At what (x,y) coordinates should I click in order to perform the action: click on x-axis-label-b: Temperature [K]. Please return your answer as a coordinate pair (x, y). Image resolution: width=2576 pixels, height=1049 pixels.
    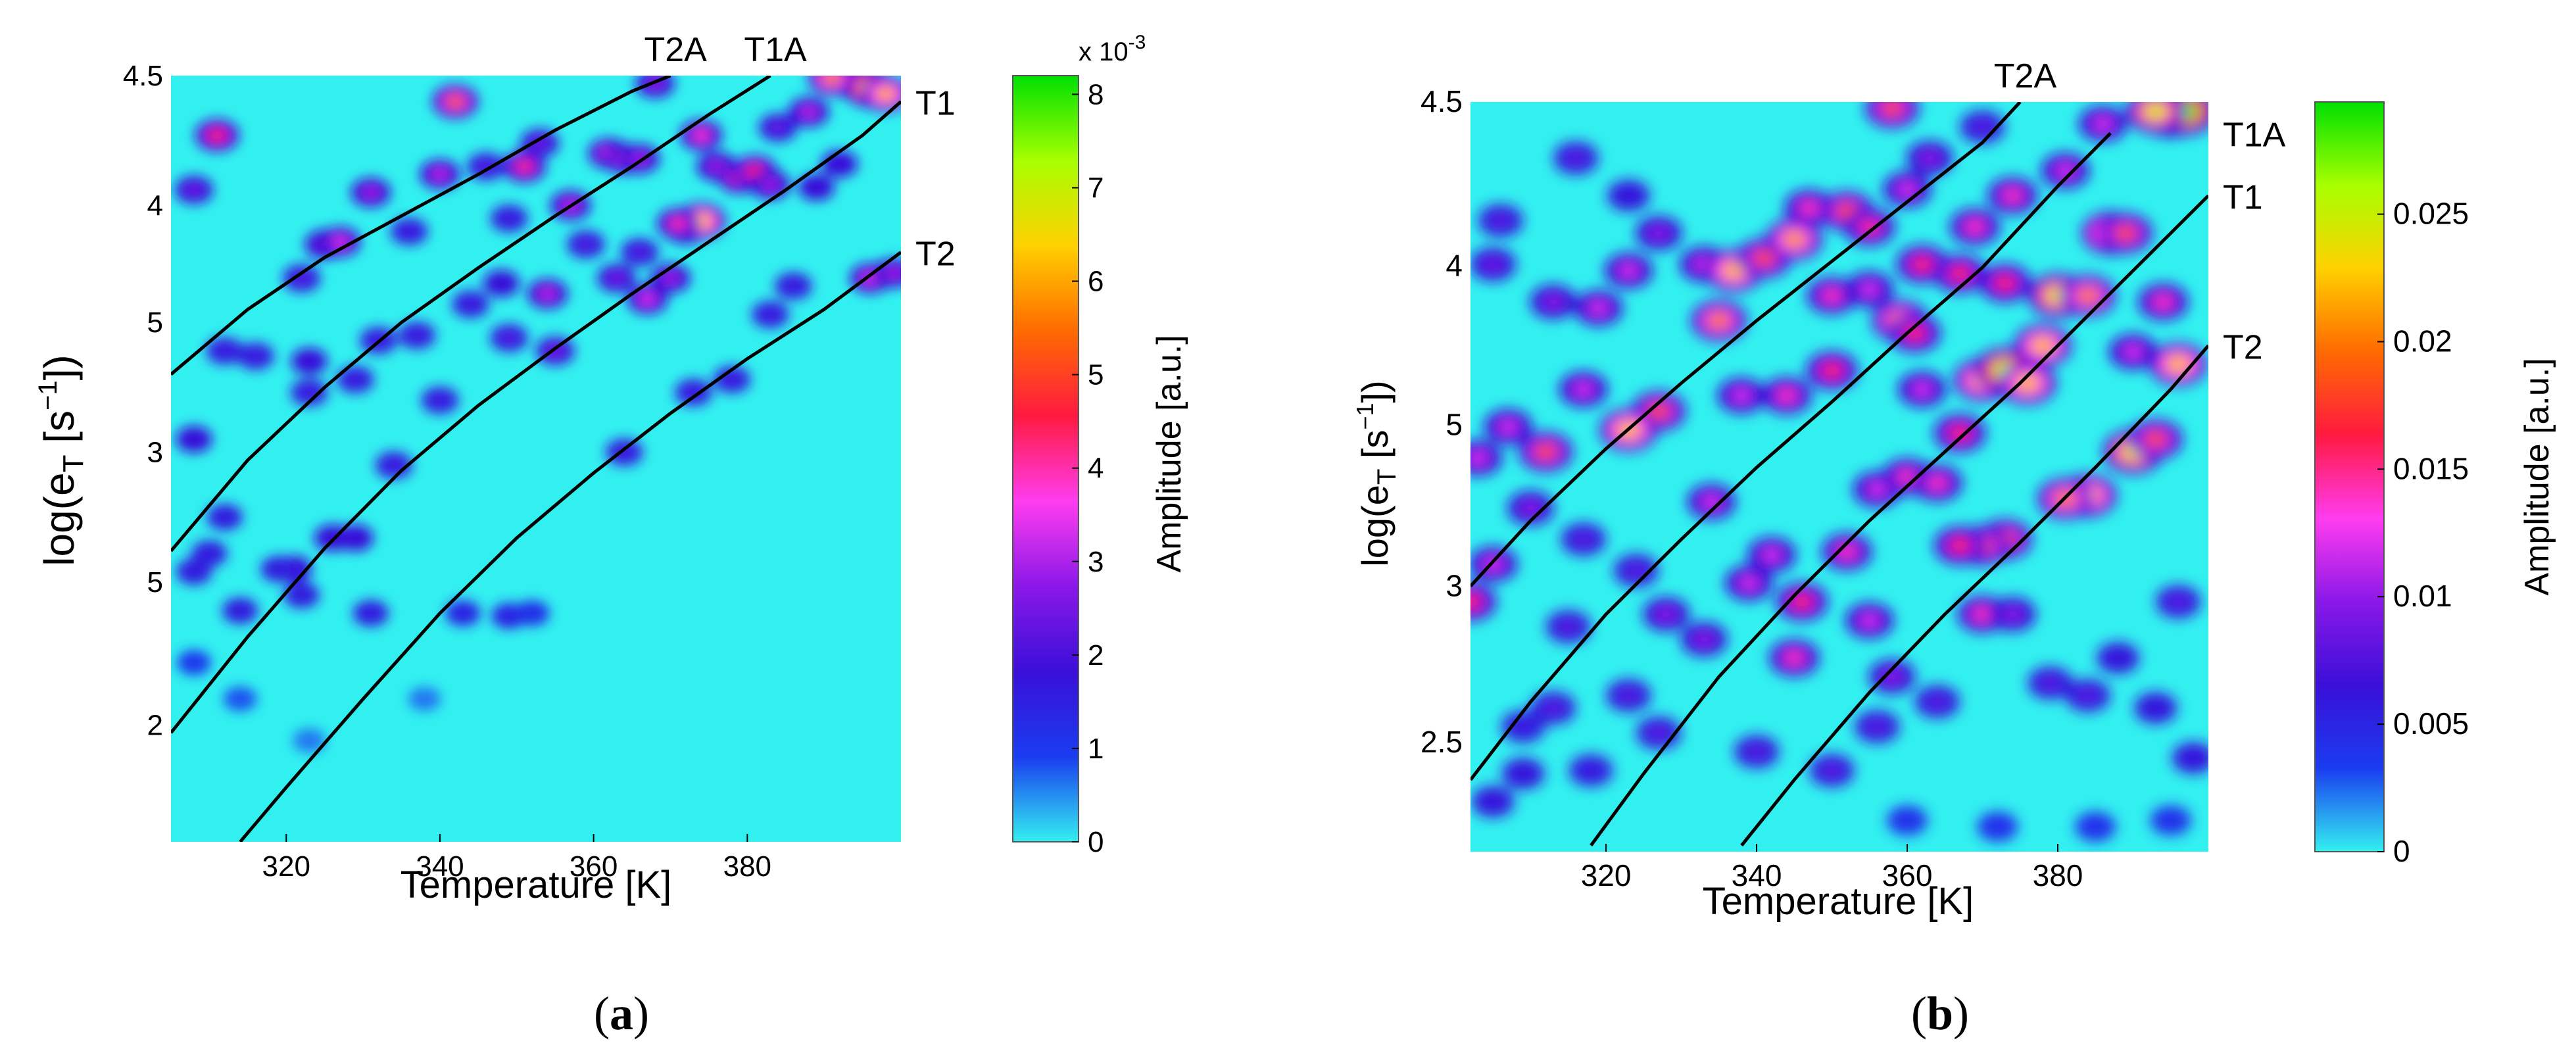
    Looking at the image, I should click on (1839, 901).